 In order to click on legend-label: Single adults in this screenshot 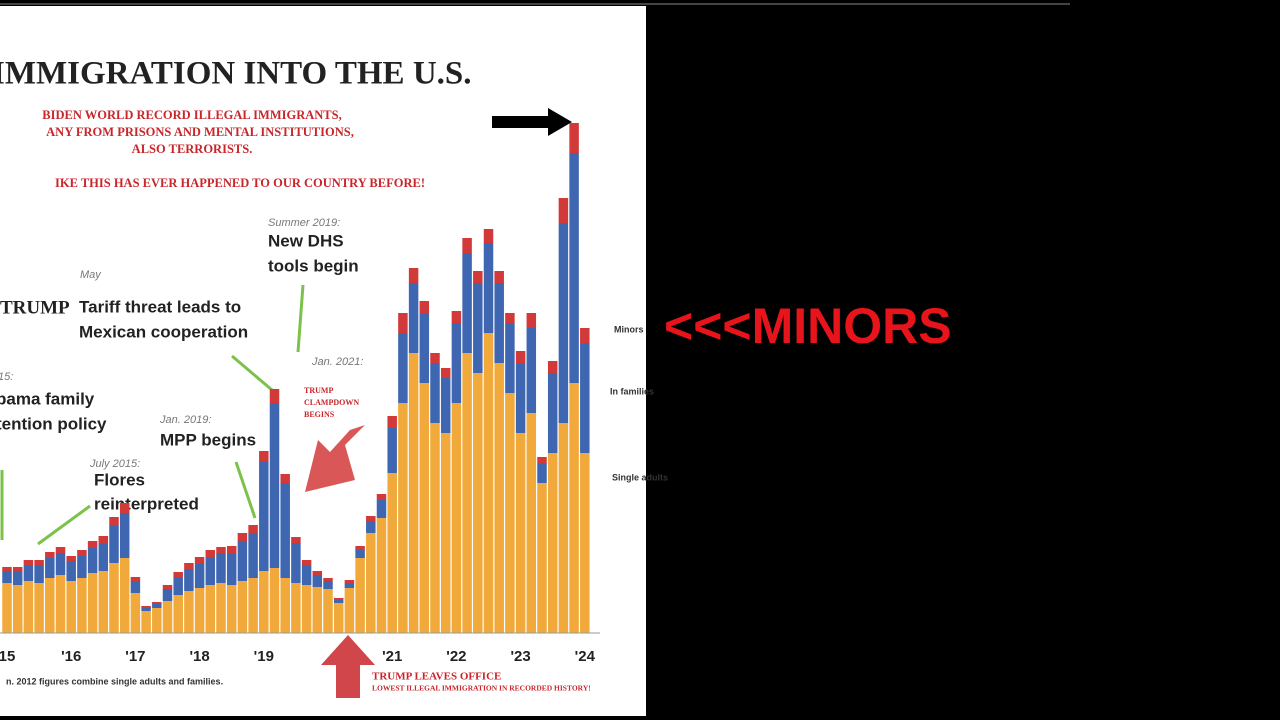, I will do `click(640, 477)`.